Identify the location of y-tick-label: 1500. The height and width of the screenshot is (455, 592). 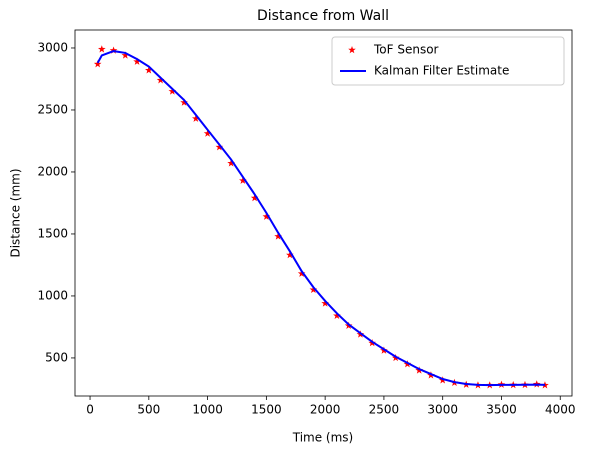
(52, 233).